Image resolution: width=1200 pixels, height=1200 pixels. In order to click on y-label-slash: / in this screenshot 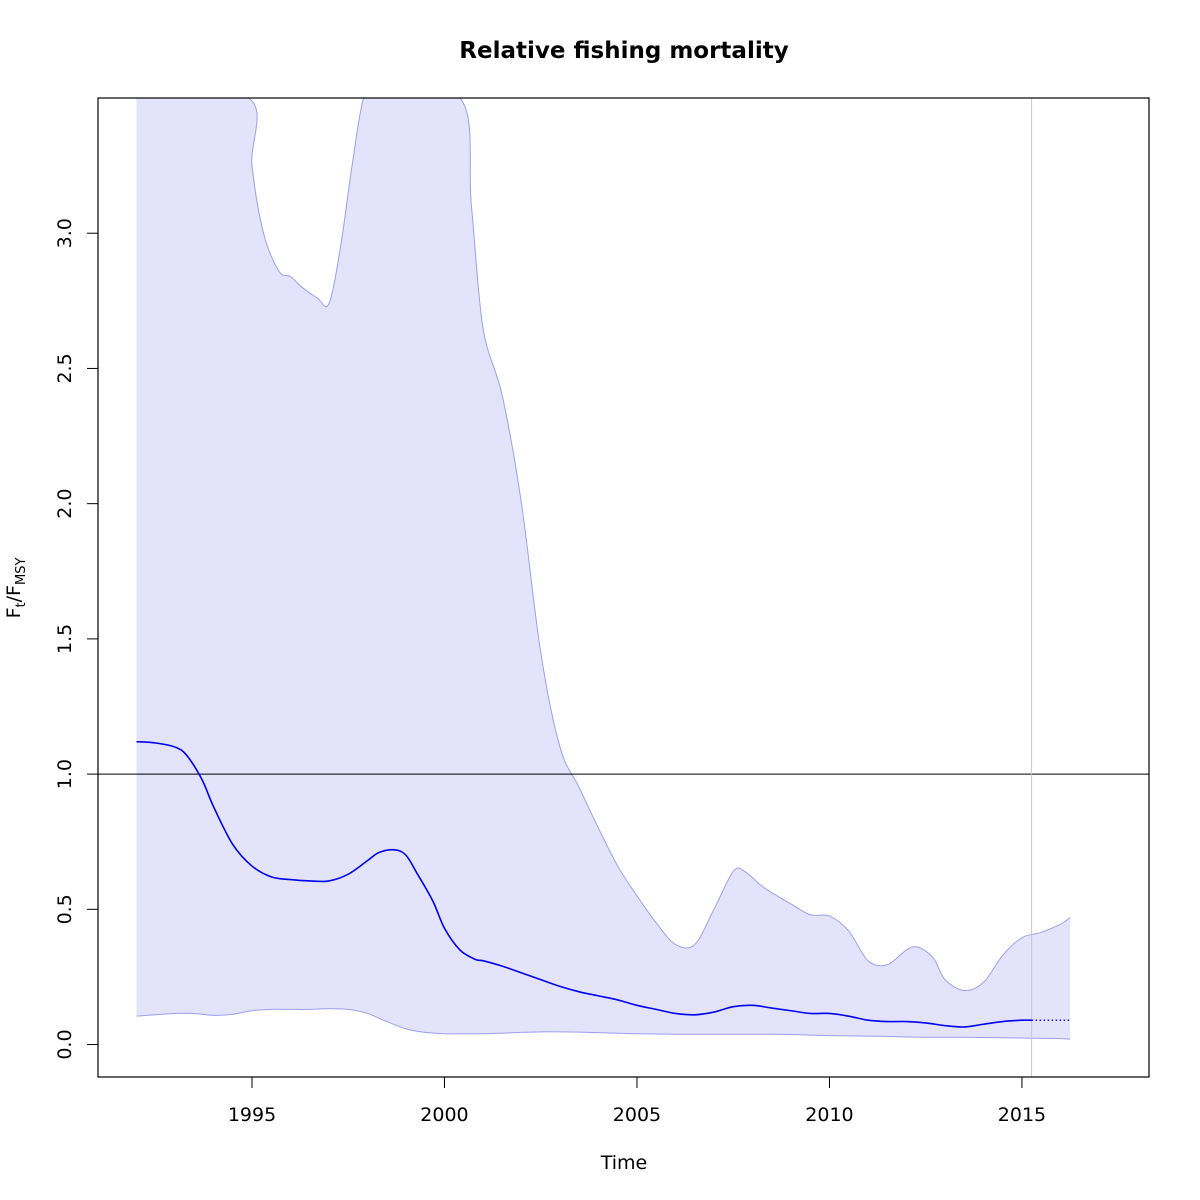, I will do `click(14, 598)`.